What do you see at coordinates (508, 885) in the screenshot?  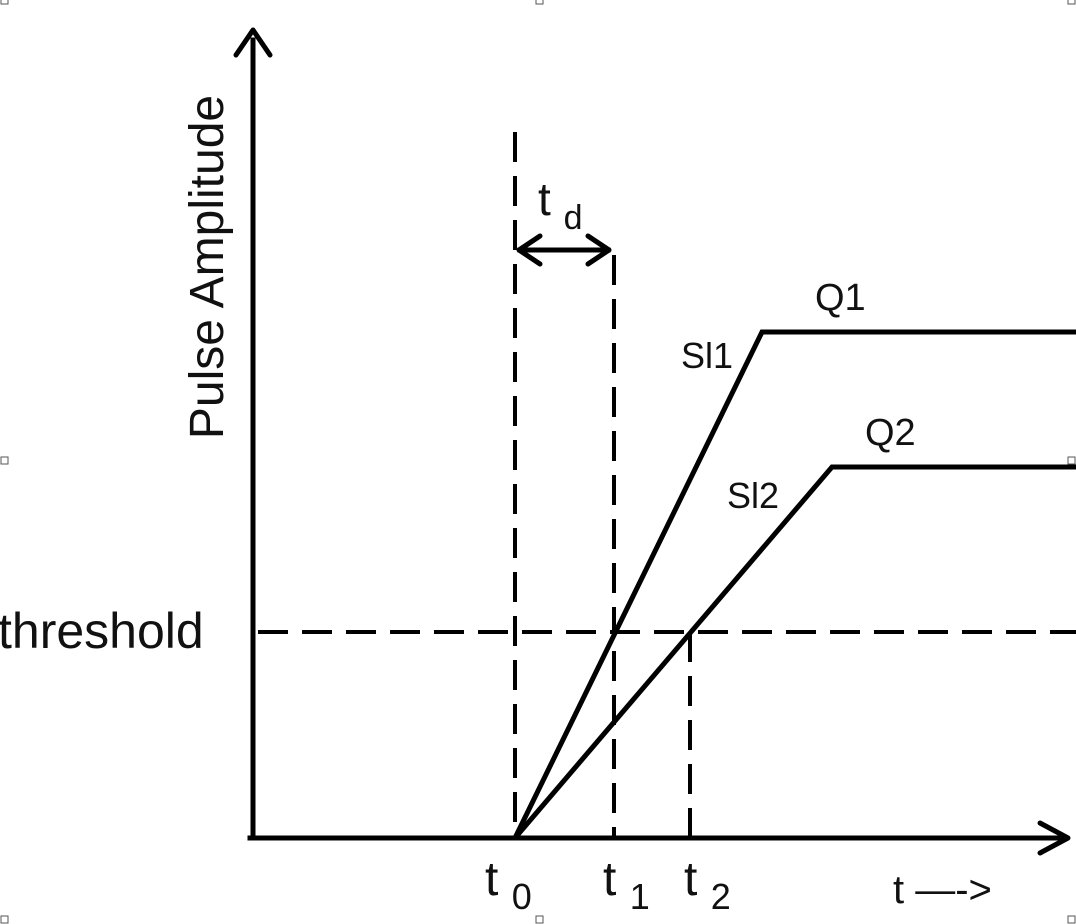 I see `t0-label: t 0` at bounding box center [508, 885].